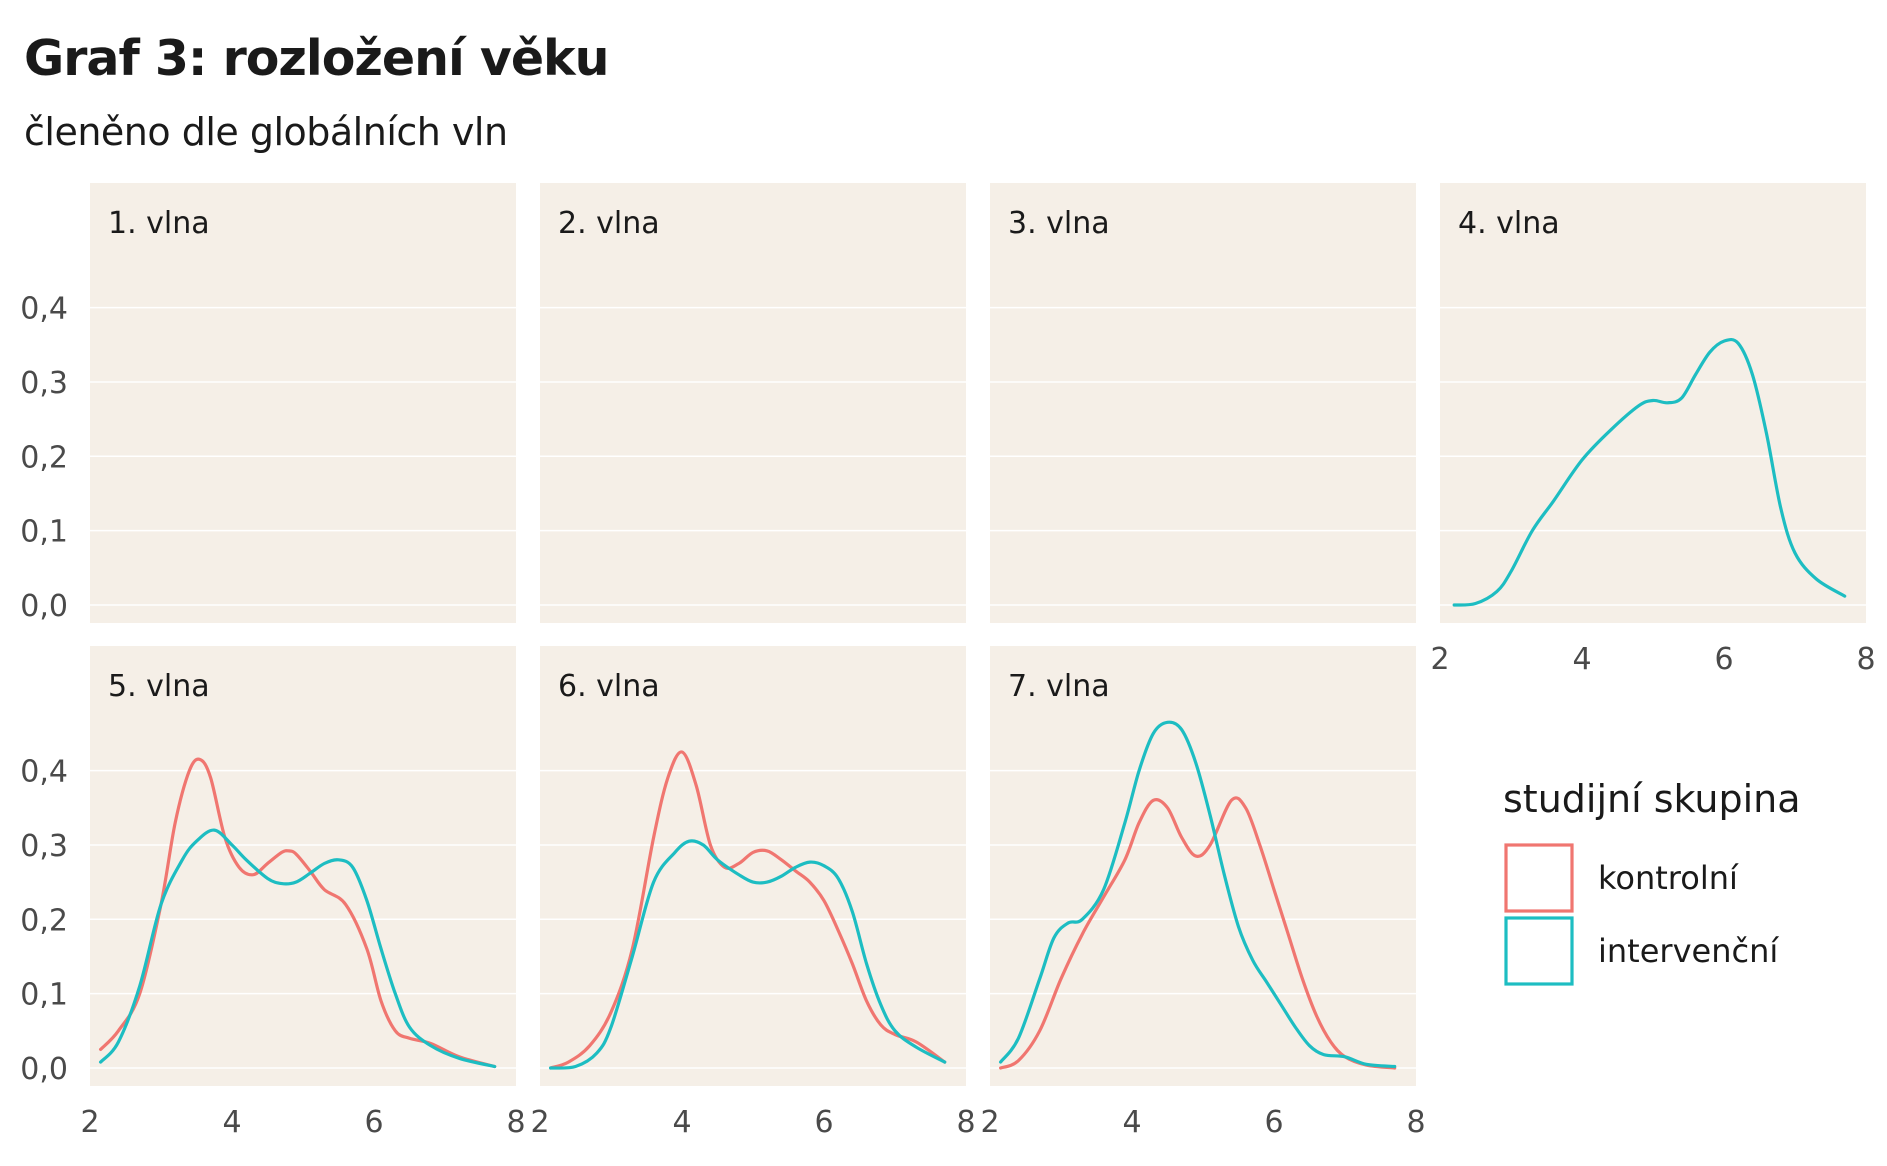  I want to click on legend-entry-intervencni: intervenční, so click(1641, 951).